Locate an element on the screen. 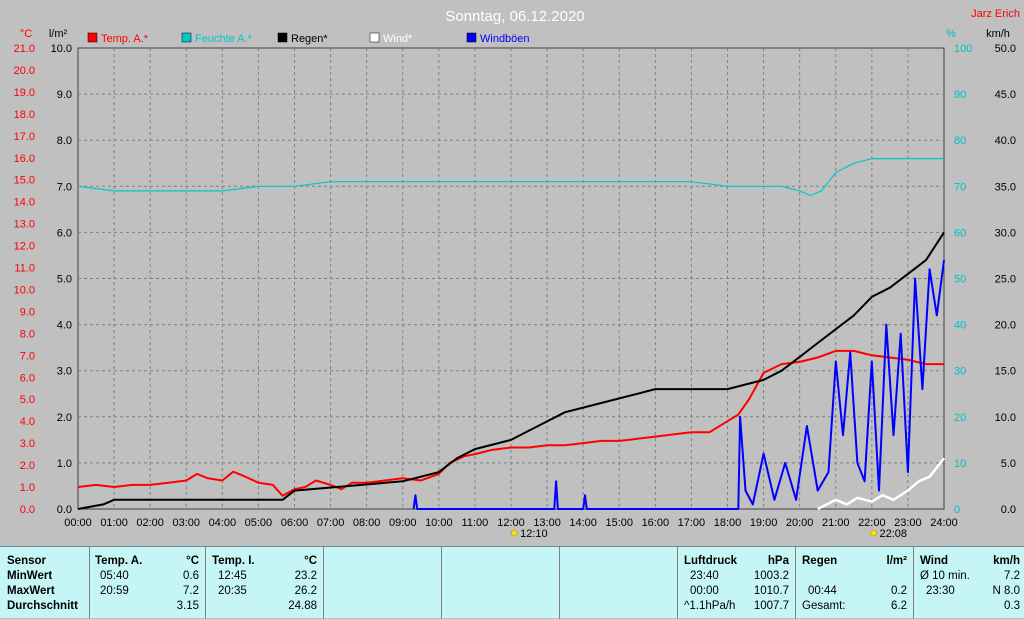 This screenshot has width=1024, height=619. legend: Temp. A.* Feuchte A.* Regen* Wind* Windböen is located at coordinates (308, 38).